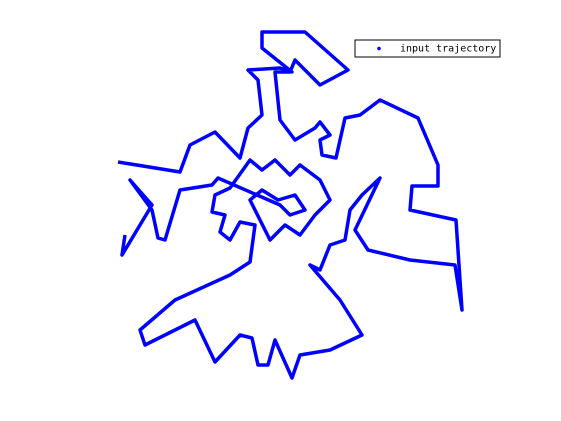 This screenshot has height=421, width=561. What do you see at coordinates (448, 49) in the screenshot?
I see `legend-label: input trajectory` at bounding box center [448, 49].